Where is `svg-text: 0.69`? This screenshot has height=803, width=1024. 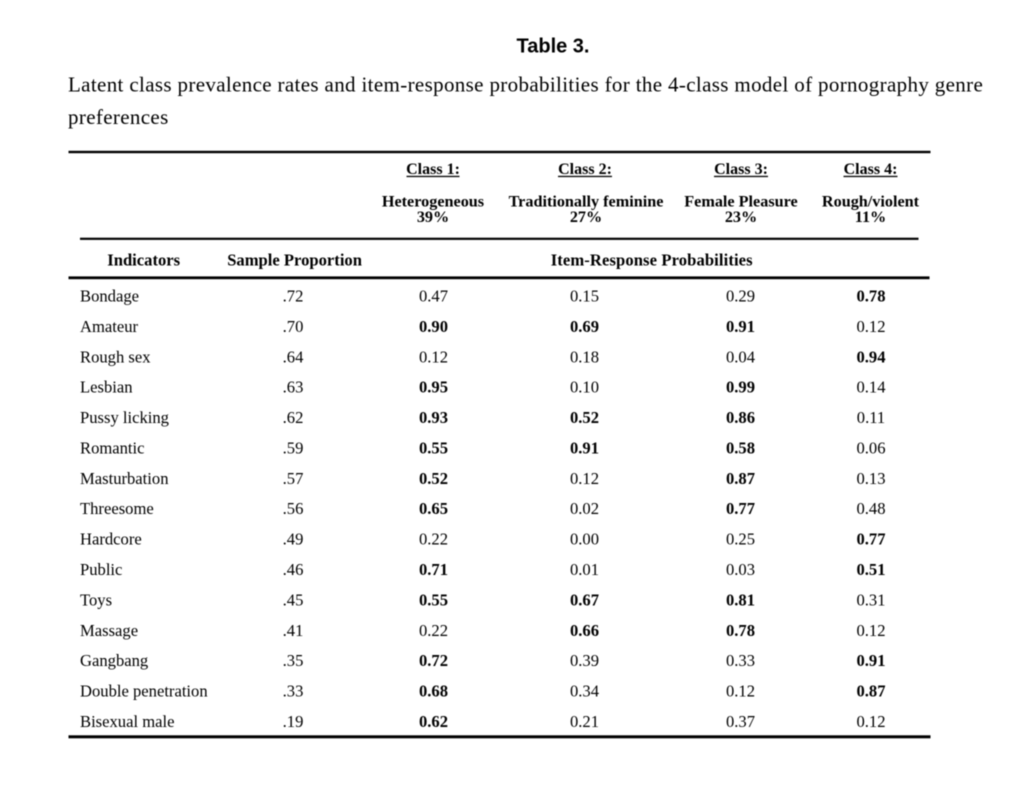
svg-text: 0.69 is located at coordinates (584, 326).